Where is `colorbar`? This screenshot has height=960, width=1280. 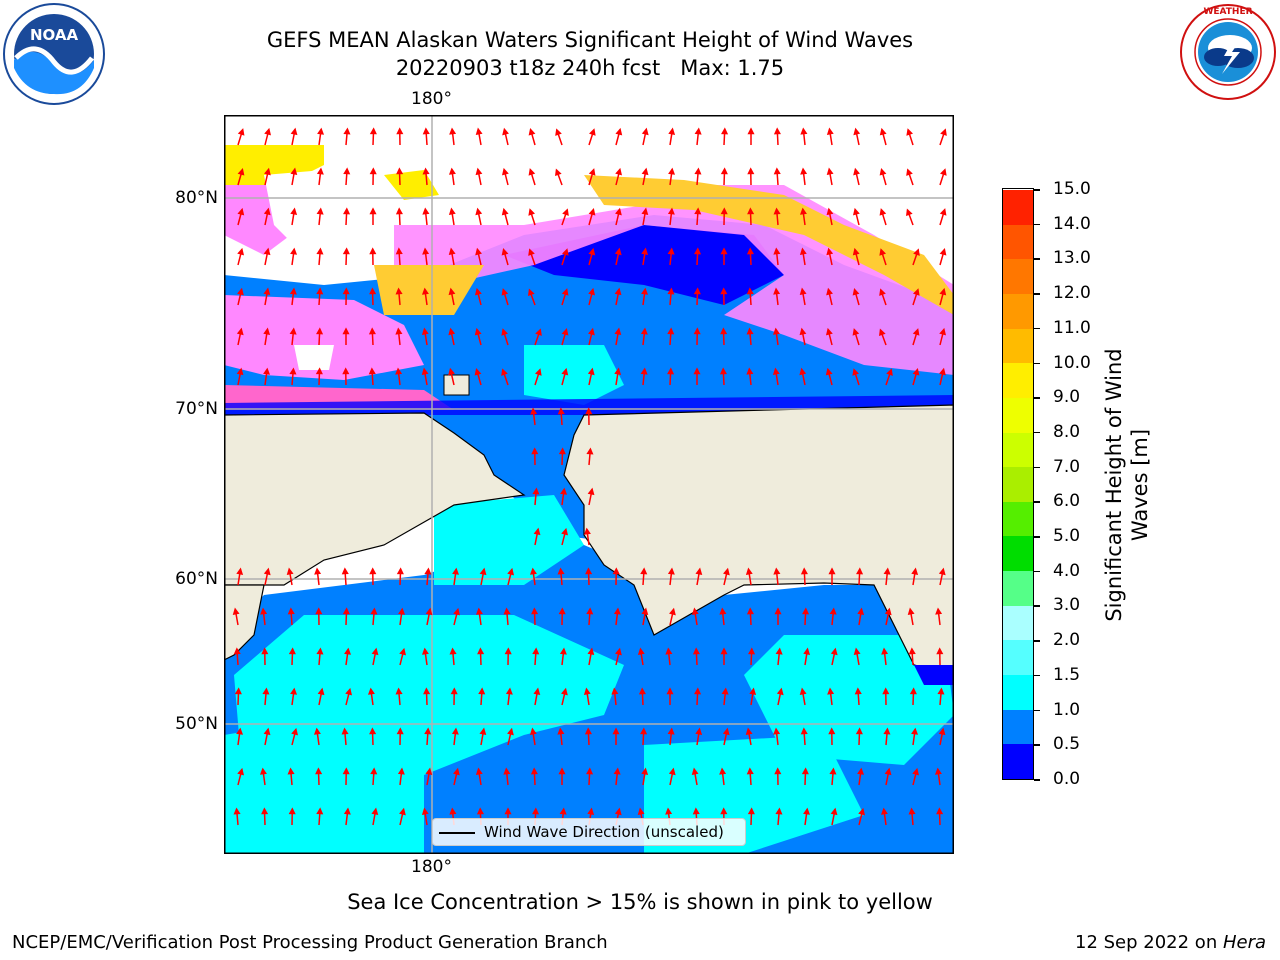 colorbar is located at coordinates (1018, 484).